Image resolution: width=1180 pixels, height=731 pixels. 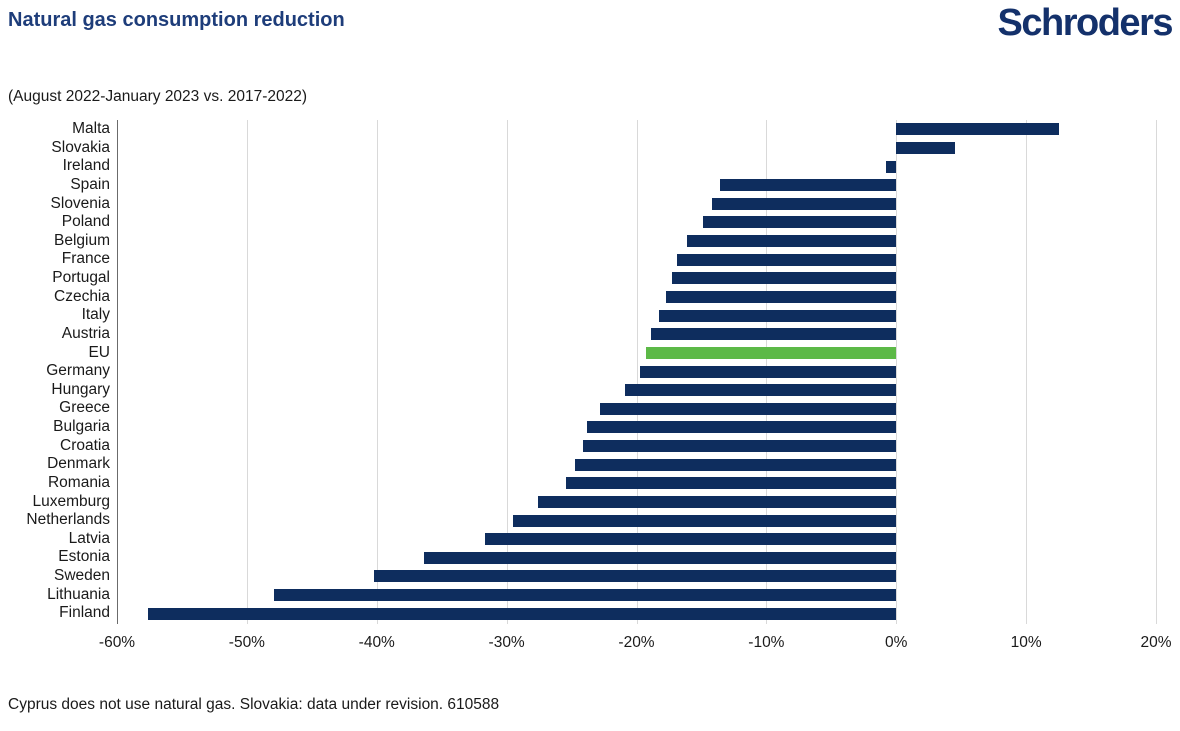 What do you see at coordinates (1085, 23) in the screenshot?
I see `schroders-logo: Schroders` at bounding box center [1085, 23].